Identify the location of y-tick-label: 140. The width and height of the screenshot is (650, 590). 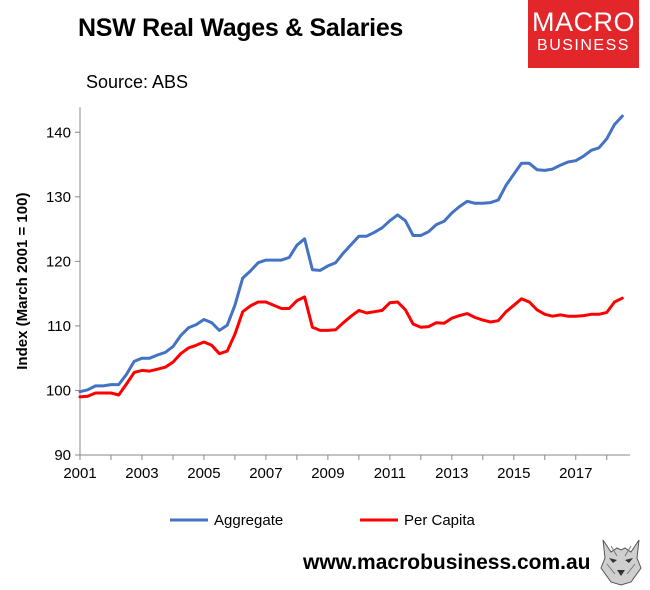
(58, 132).